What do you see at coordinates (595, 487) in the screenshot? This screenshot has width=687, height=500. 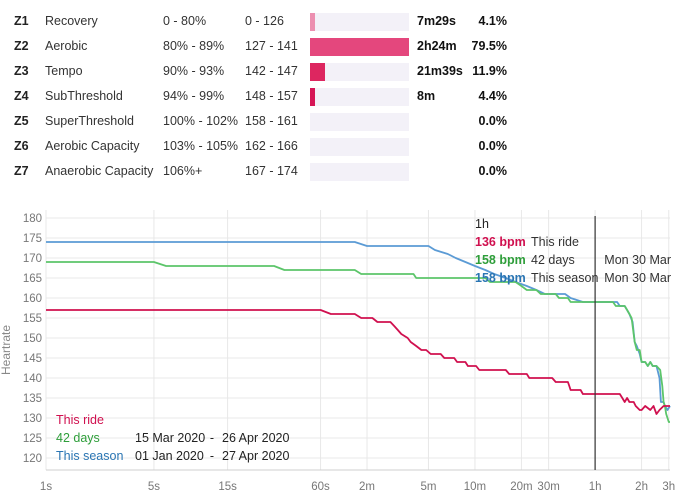 I see `x-tick-label: 1h` at bounding box center [595, 487].